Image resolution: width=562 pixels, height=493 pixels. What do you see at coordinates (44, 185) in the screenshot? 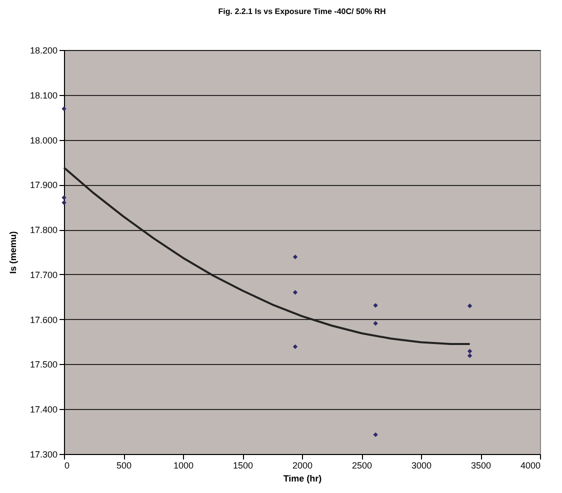
I see `y-tick-label: 17.900` at bounding box center [44, 185].